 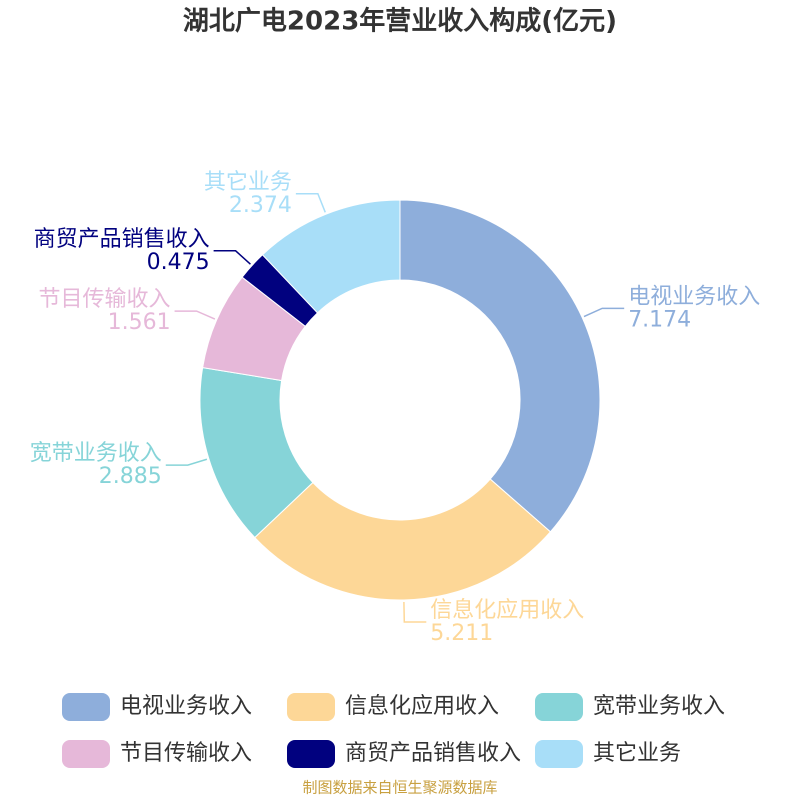 What do you see at coordinates (507, 610) in the screenshot?
I see `slice-label: 信息化应用收入` at bounding box center [507, 610].